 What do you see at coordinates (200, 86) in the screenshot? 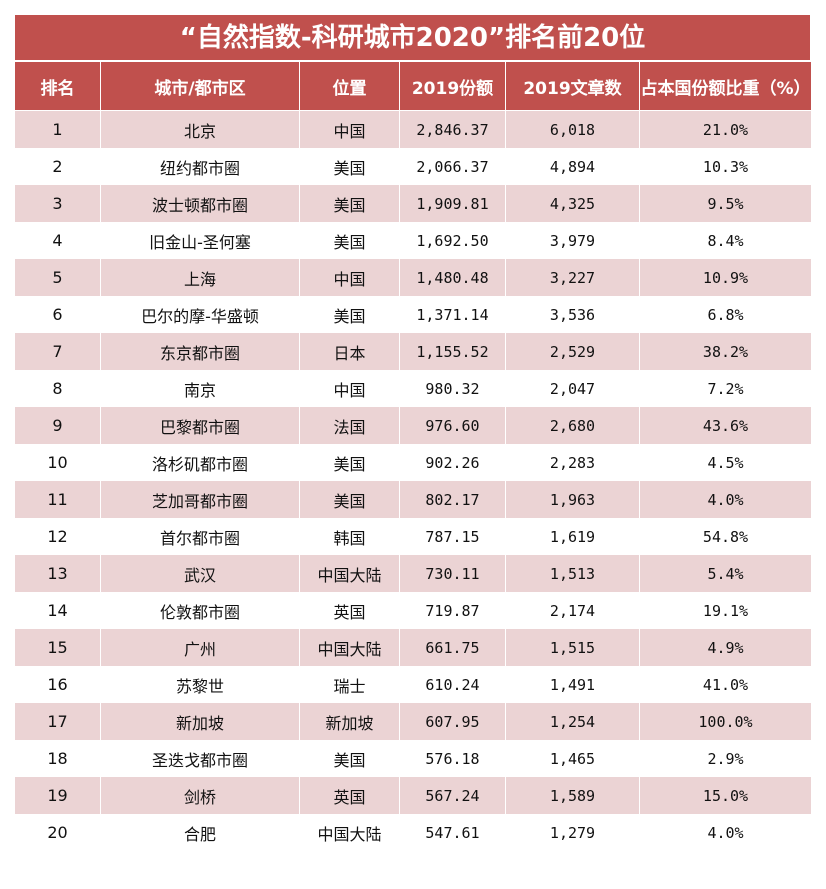
I see `header-city: 城市/都市区` at bounding box center [200, 86].